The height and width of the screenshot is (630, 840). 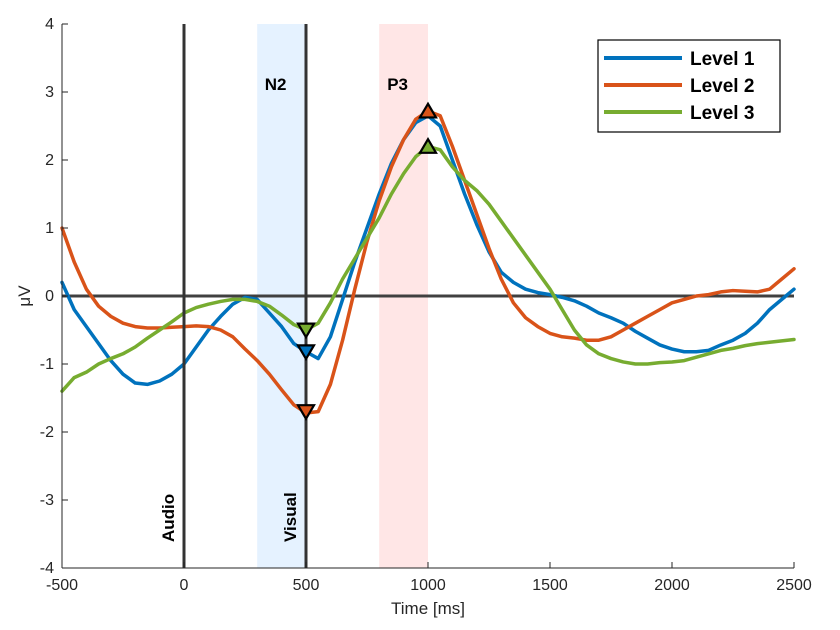 I want to click on x-tick-label: 2000, so click(x=672, y=585).